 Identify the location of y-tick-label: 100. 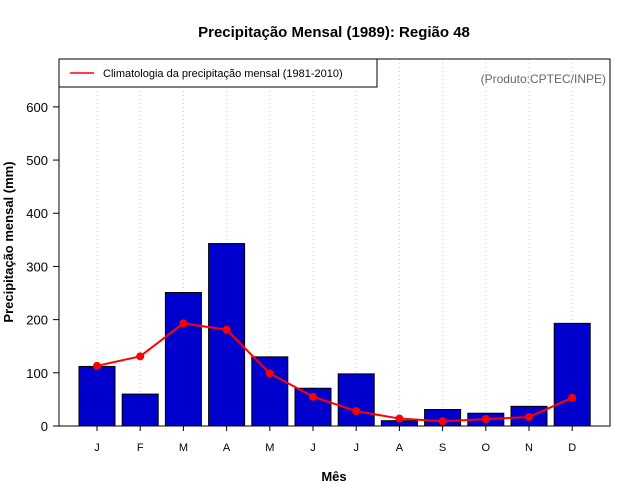
(37, 373).